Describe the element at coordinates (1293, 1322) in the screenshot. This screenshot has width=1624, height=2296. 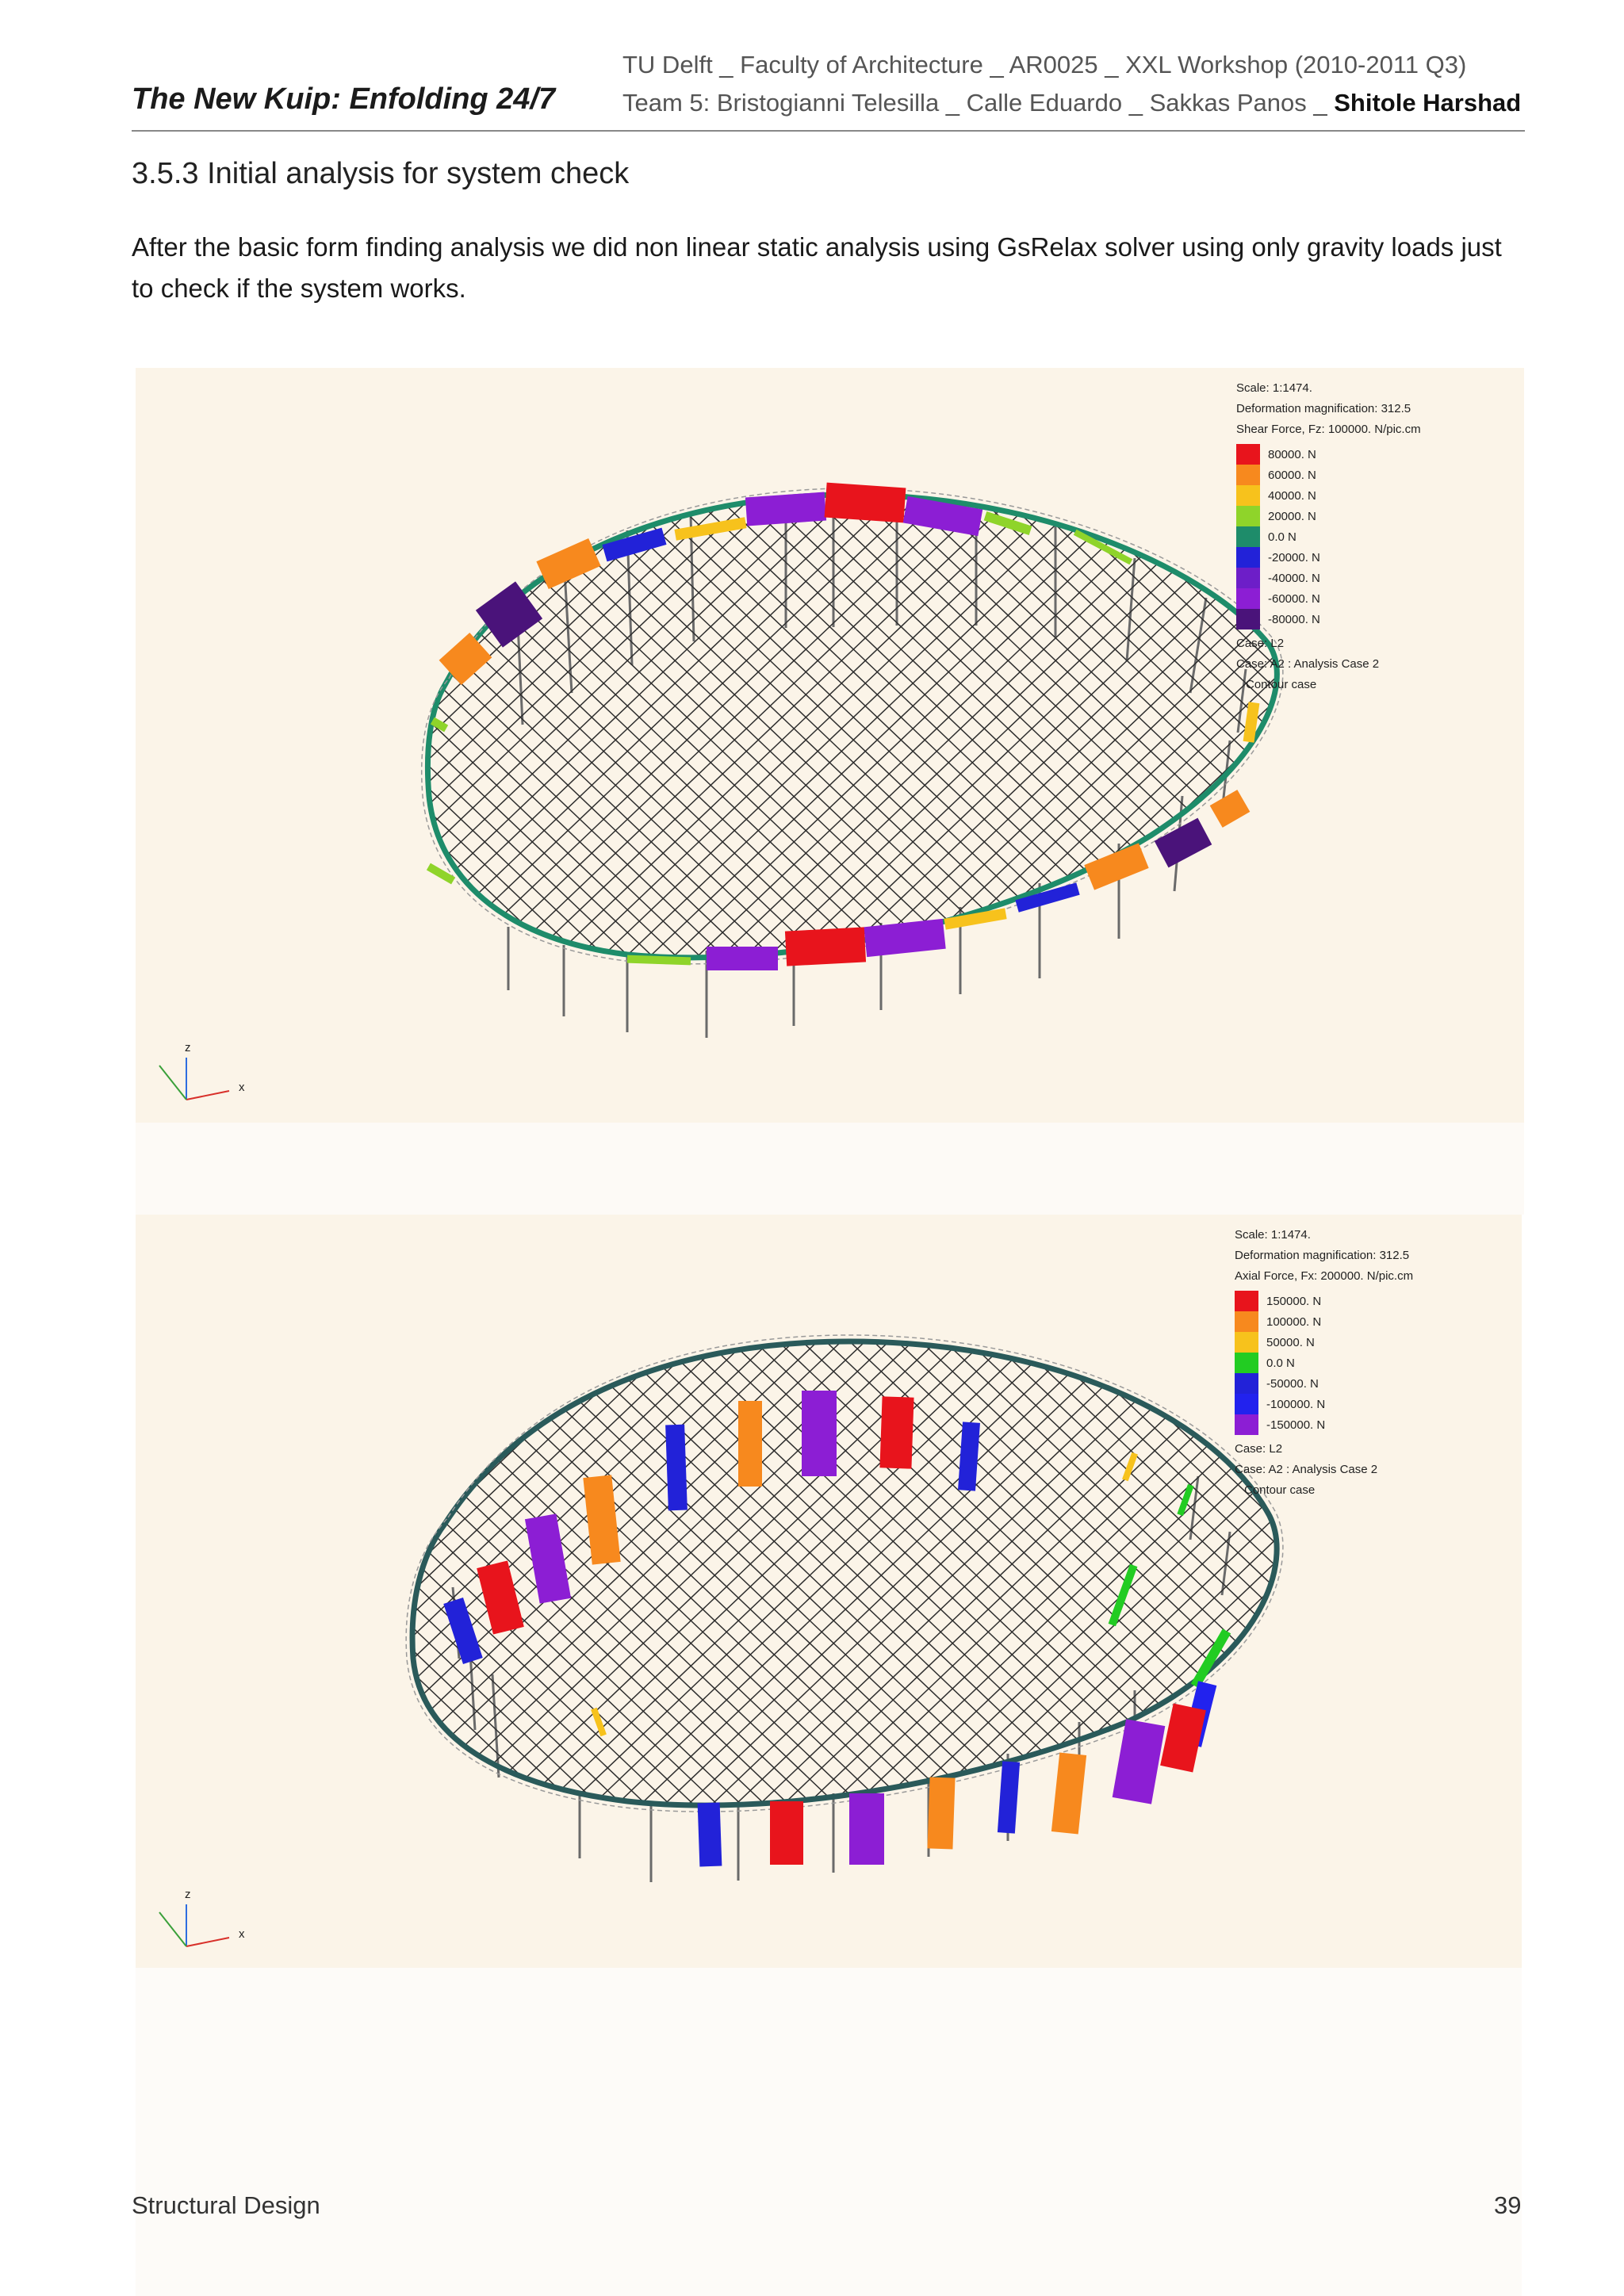
I see `legend-label: 100000. N` at that location.